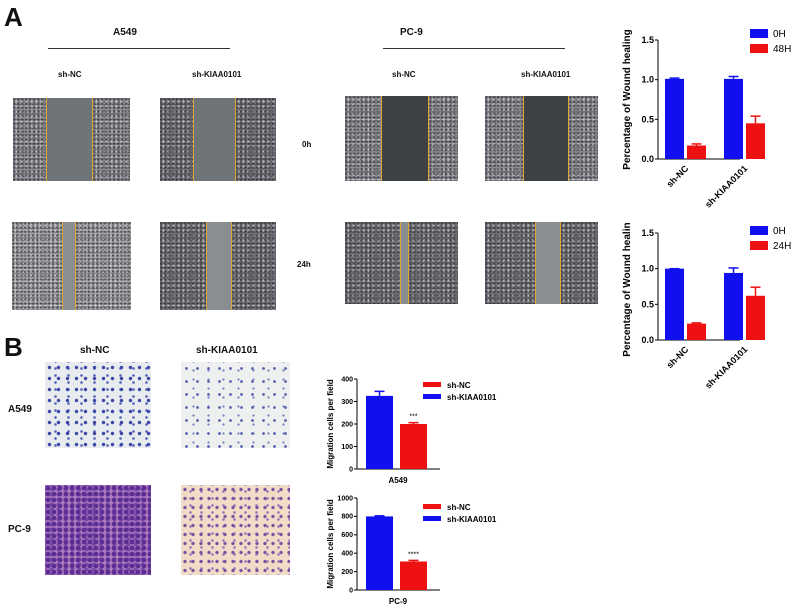 This screenshot has height=612, width=796. Describe the element at coordinates (71, 266) in the screenshot. I see `wound-image-a549-shnc-24h` at that location.